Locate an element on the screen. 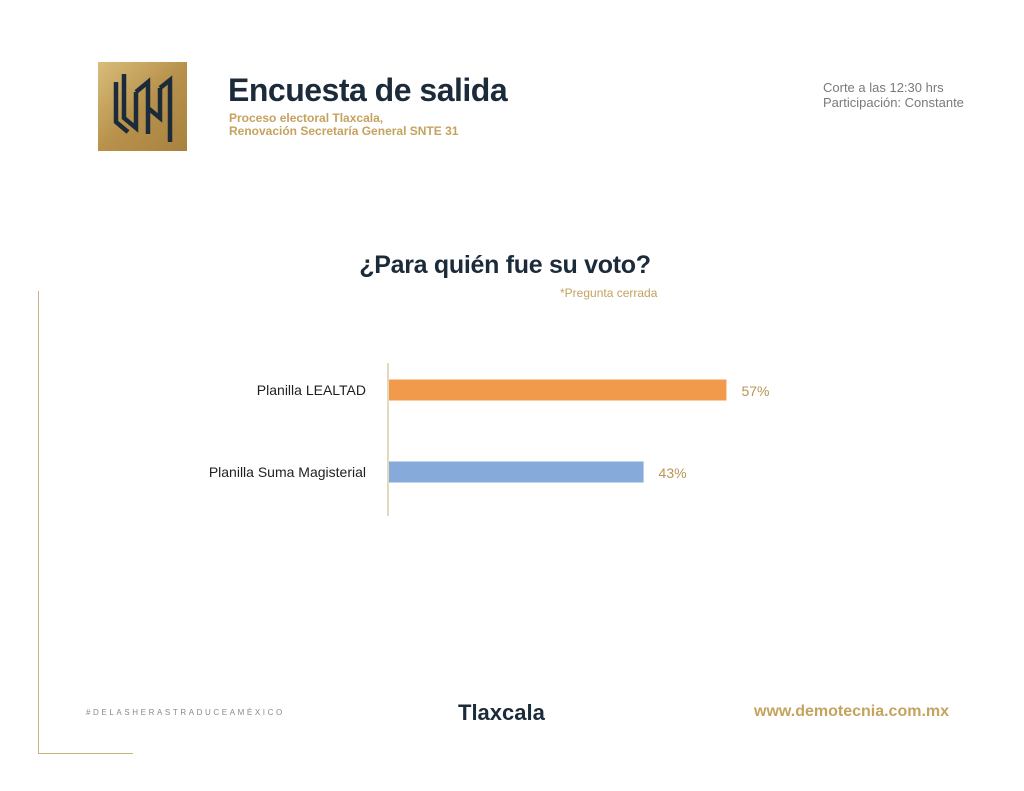 Image resolution: width=1024 pixels, height=791 pixels. frame-line-left is located at coordinates (38, 522).